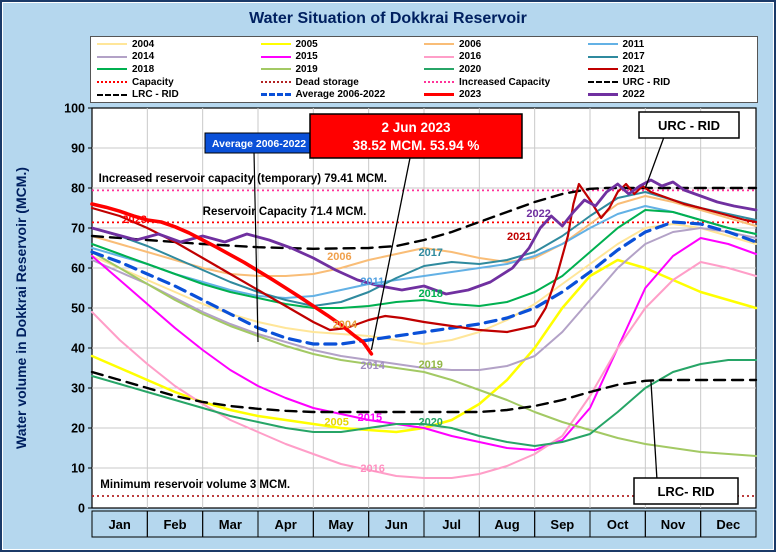  What do you see at coordinates (306, 69) in the screenshot?
I see `legend-label: 2019` at bounding box center [306, 69].